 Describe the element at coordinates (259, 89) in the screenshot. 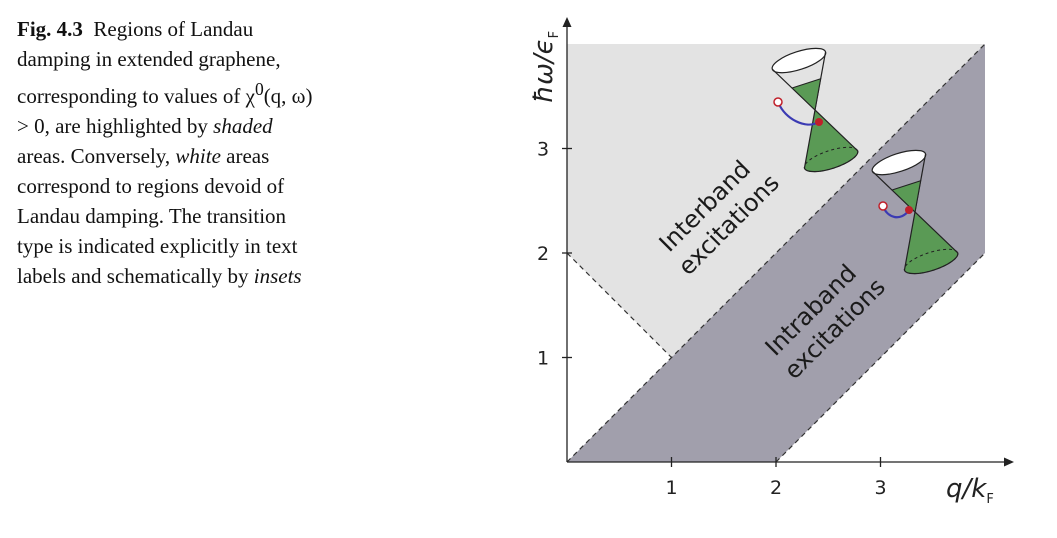

I see `caption-superscript: 0` at that location.